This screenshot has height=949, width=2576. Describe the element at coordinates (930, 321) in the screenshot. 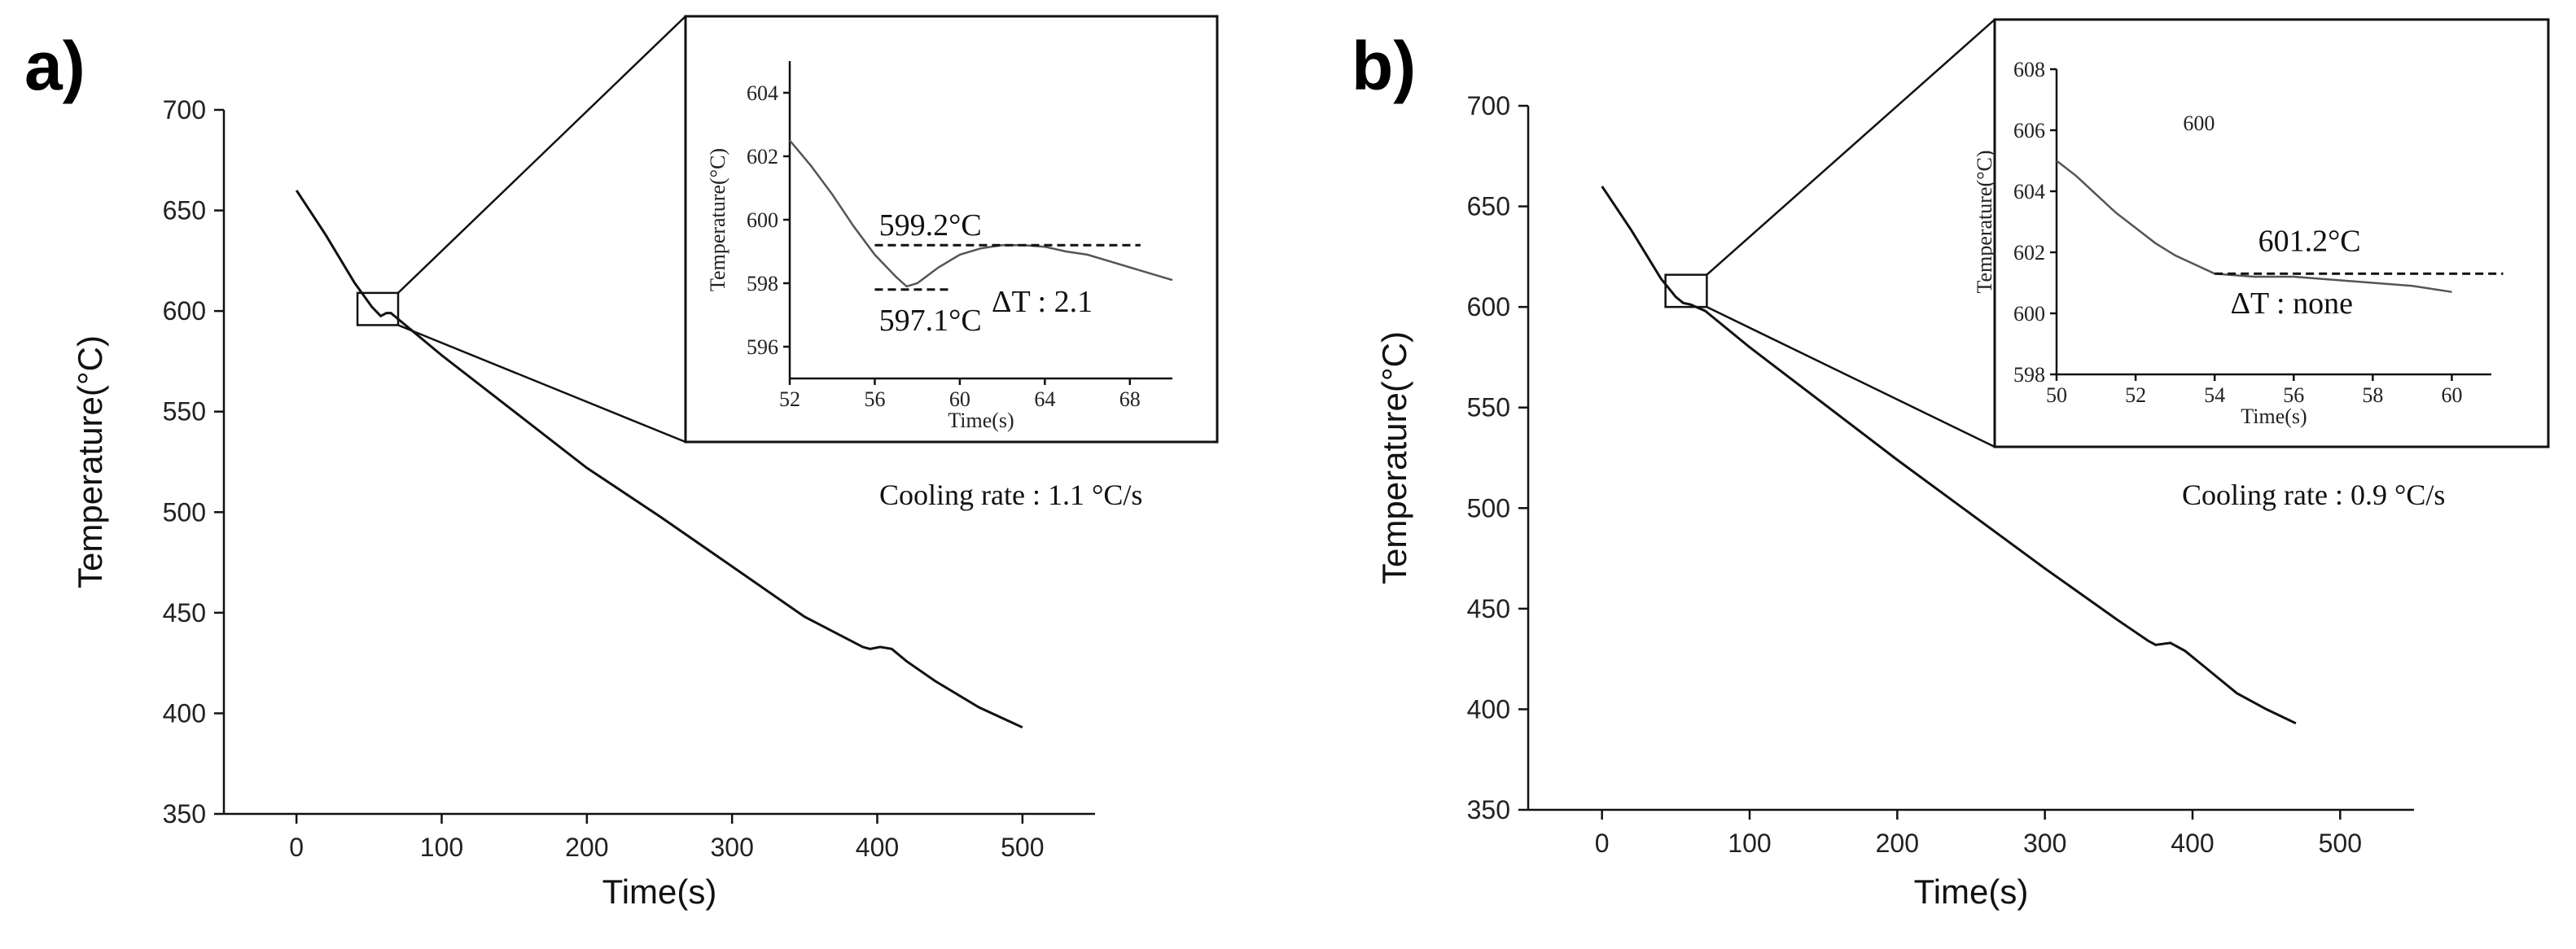

I see `inset-marker-label: 597.1°C` at that location.